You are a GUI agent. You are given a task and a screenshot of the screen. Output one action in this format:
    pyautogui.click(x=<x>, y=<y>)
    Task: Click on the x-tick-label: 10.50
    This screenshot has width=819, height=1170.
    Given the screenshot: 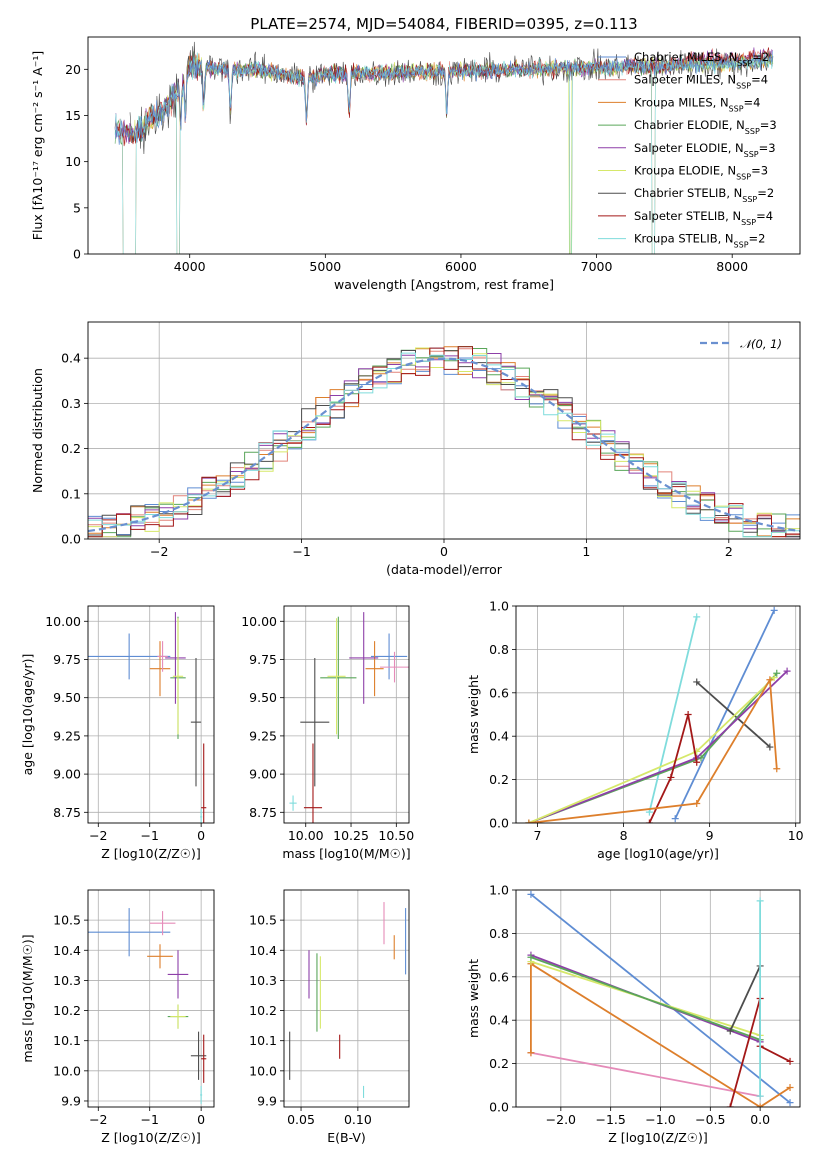 What is the action you would take?
    pyautogui.click(x=396, y=835)
    